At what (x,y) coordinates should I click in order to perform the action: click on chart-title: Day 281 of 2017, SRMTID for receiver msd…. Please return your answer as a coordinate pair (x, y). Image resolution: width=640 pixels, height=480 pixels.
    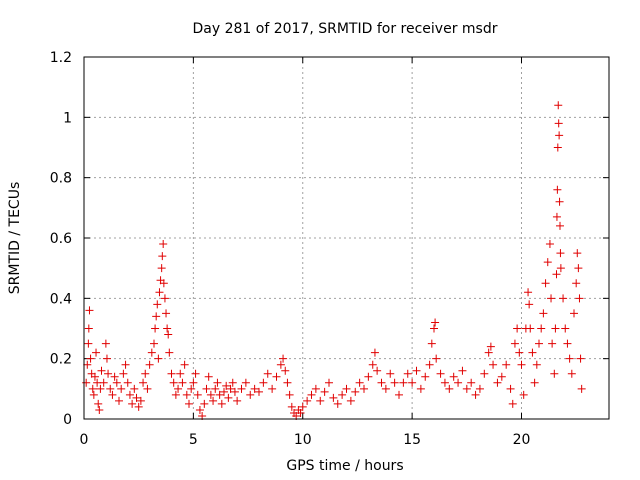
    Looking at the image, I should click on (345, 29).